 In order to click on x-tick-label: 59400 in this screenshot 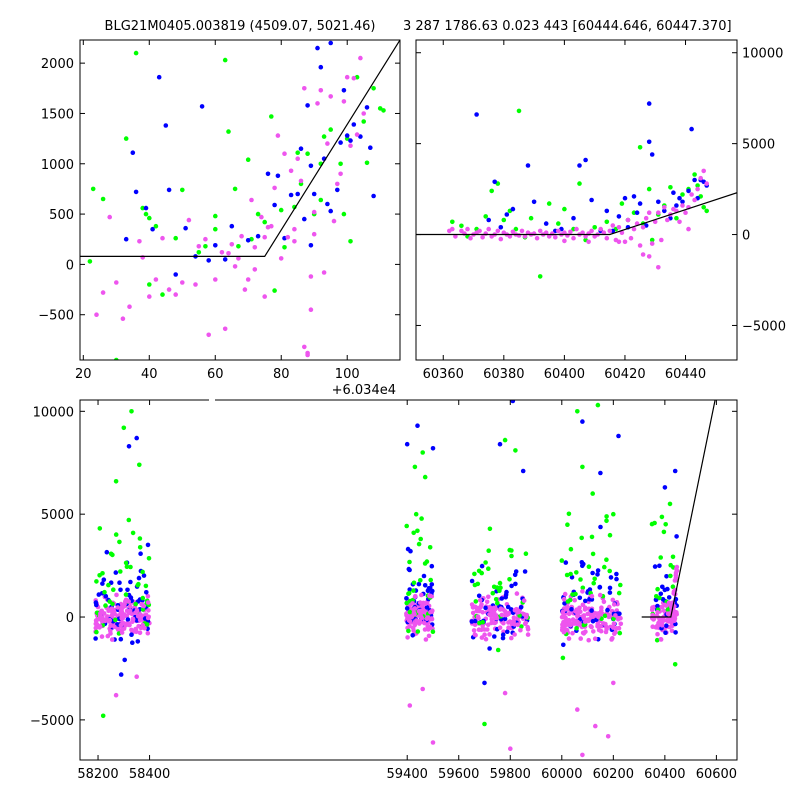, I will do `click(407, 774)`.